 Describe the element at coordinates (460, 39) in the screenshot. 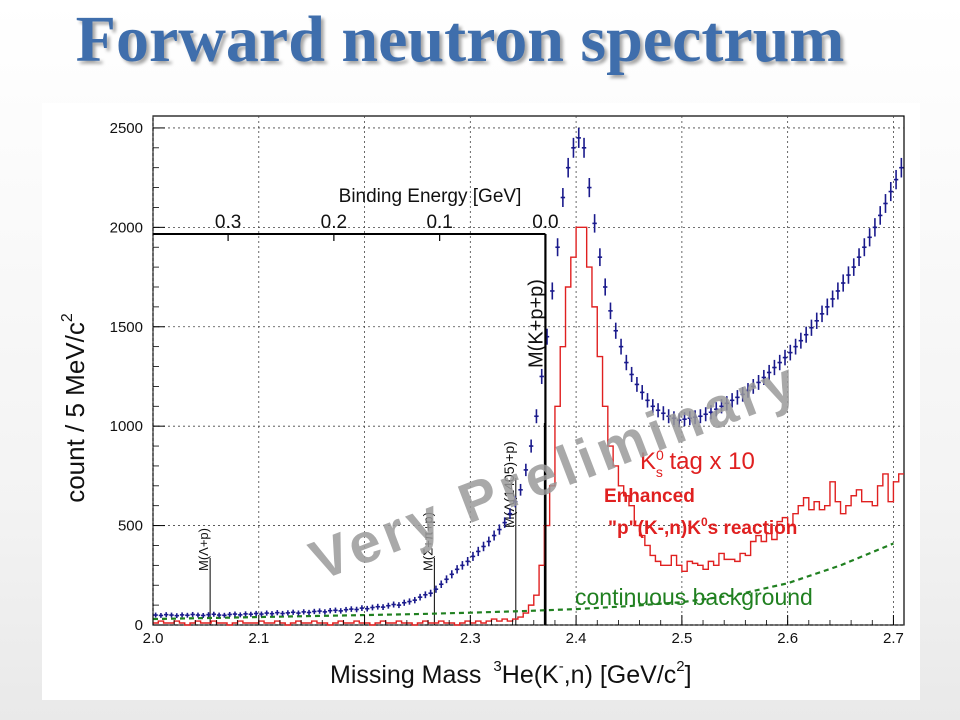

I see `slide-title: Forward neutron spectrum` at that location.